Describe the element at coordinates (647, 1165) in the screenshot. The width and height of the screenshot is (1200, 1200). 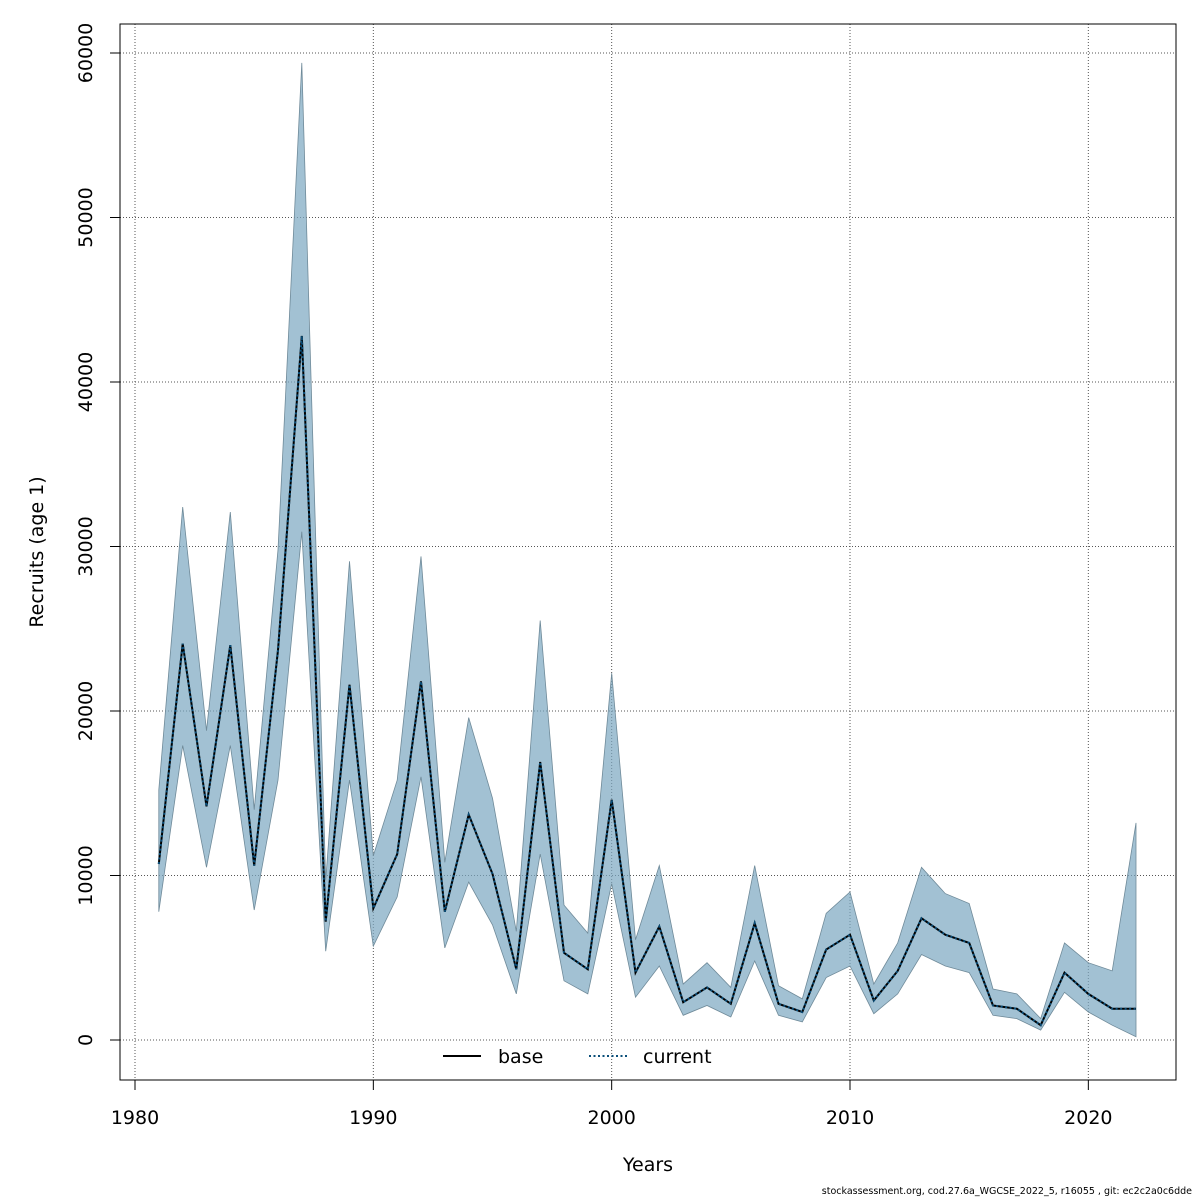
I see `x-axis-title: Years` at that location.